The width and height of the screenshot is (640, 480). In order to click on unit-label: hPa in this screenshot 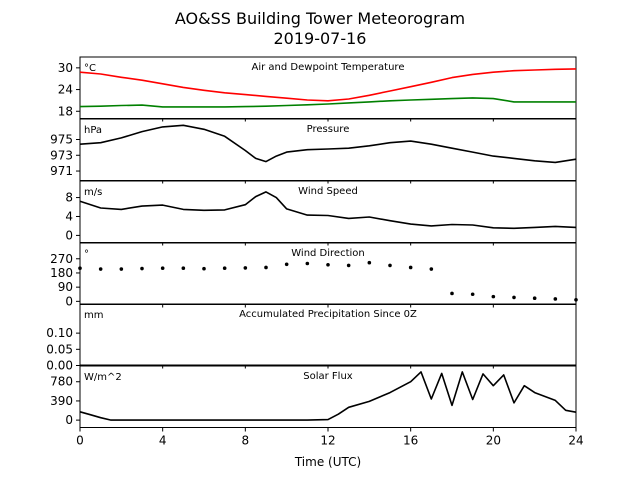, I will do `click(93, 130)`.